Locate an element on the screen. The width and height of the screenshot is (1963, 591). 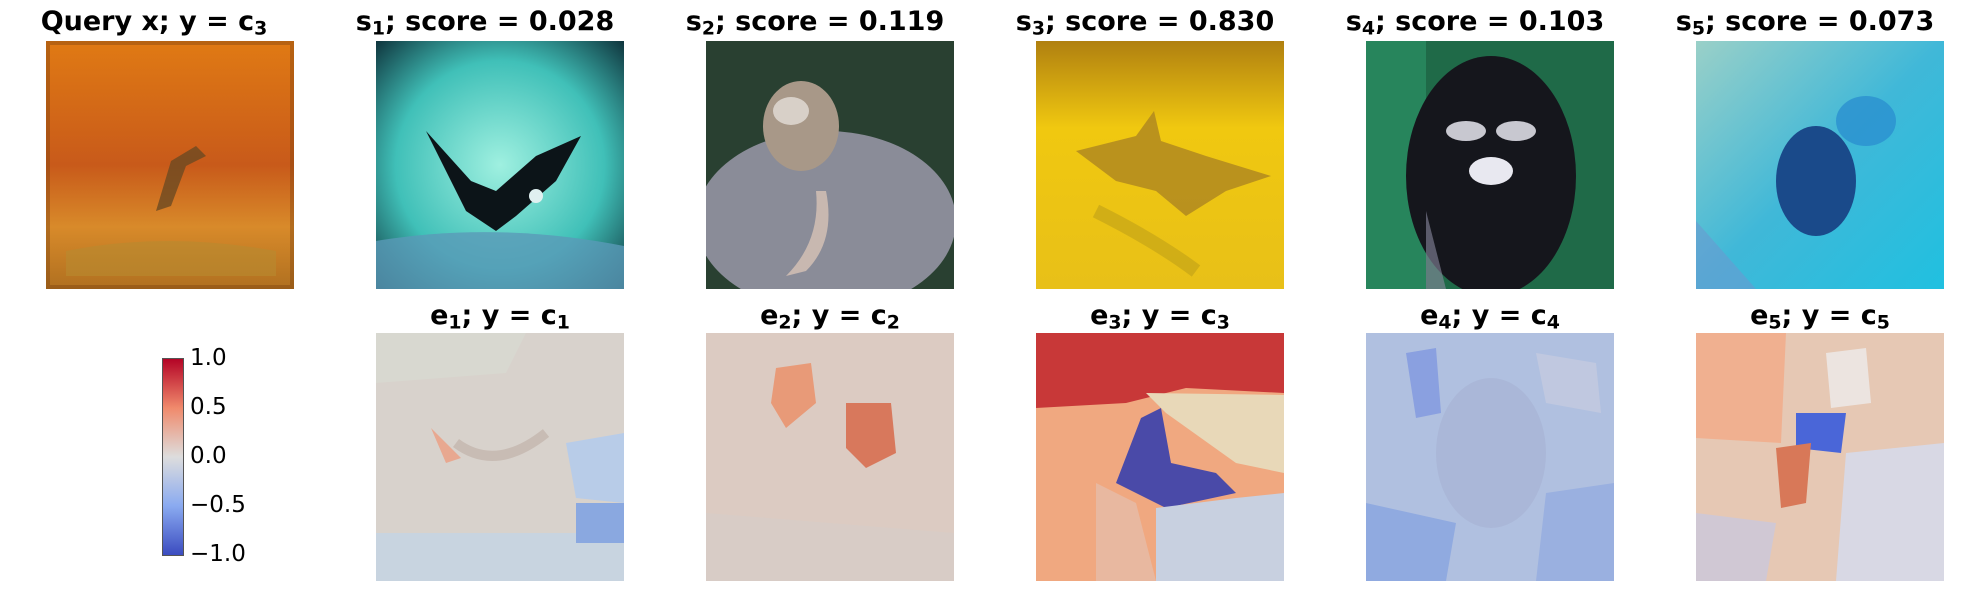
query-label: Query x is located at coordinates (99, 21).